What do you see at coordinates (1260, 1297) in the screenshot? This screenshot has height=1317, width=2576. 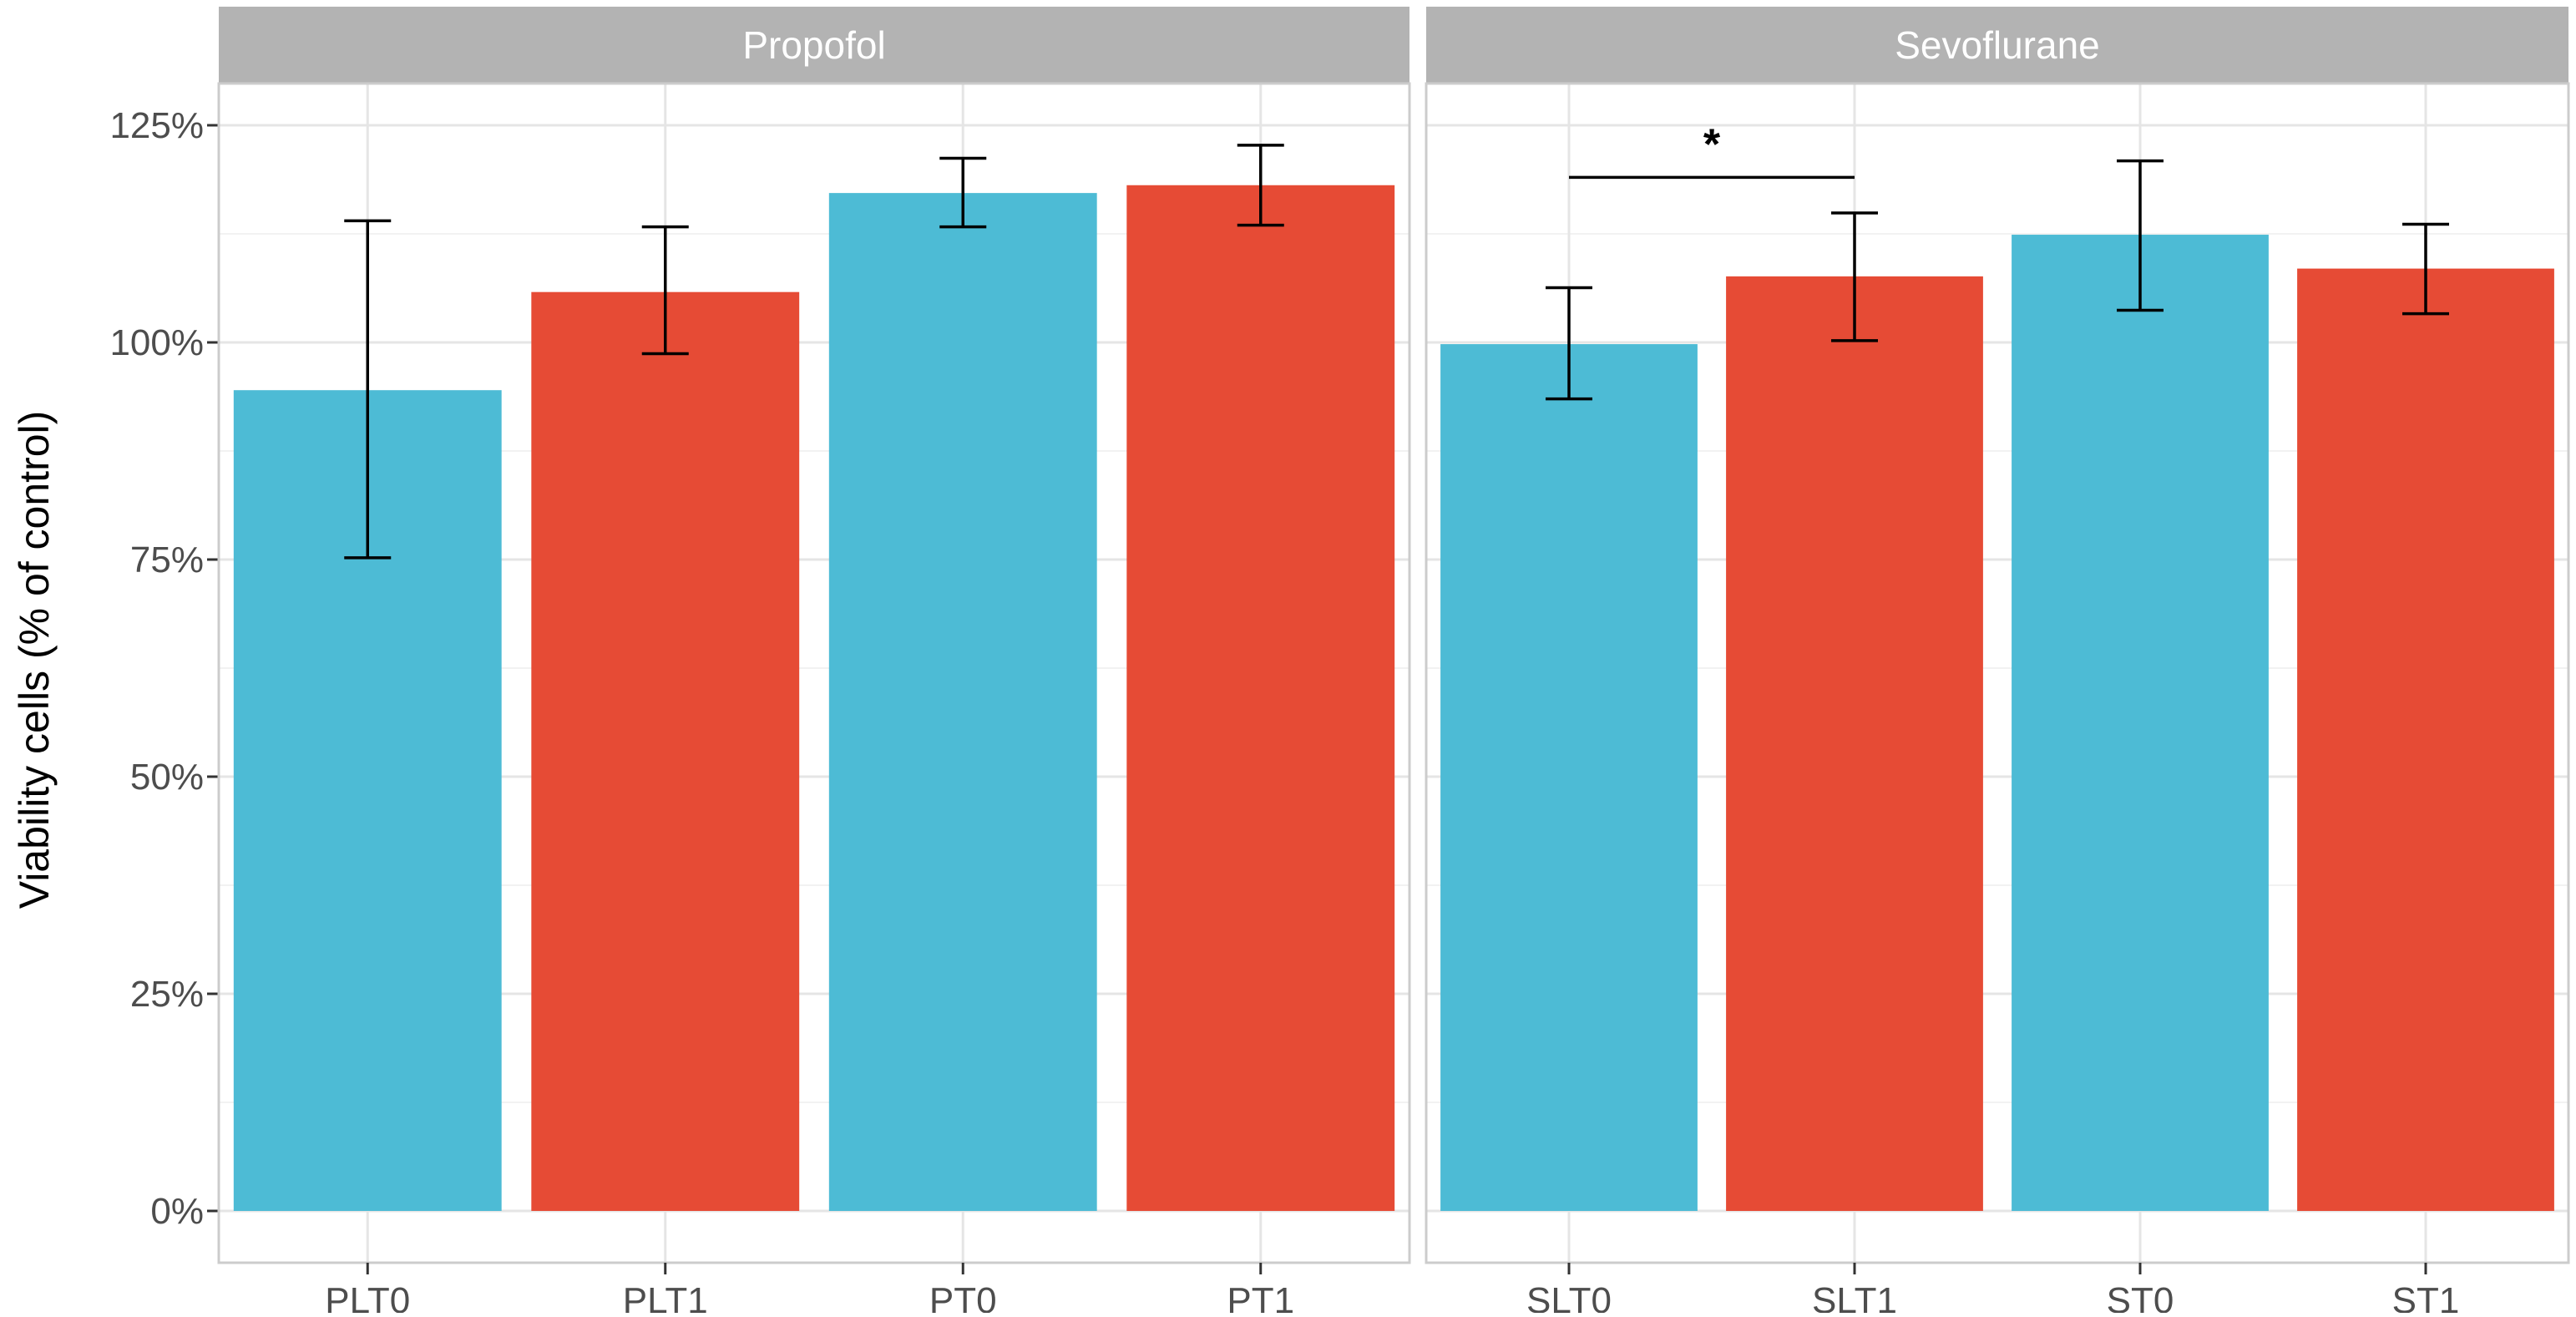 I see `x-tick-label: PT1` at bounding box center [1260, 1297].